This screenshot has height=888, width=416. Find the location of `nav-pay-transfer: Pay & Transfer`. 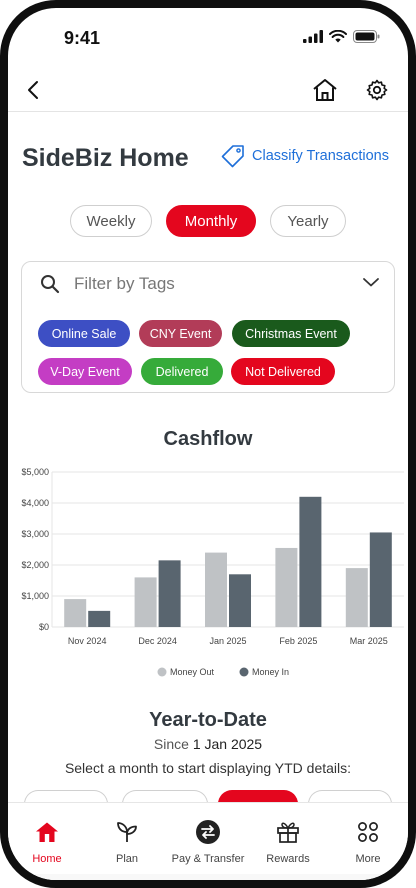

nav-pay-transfer: Pay & Transfer is located at coordinates (208, 838).